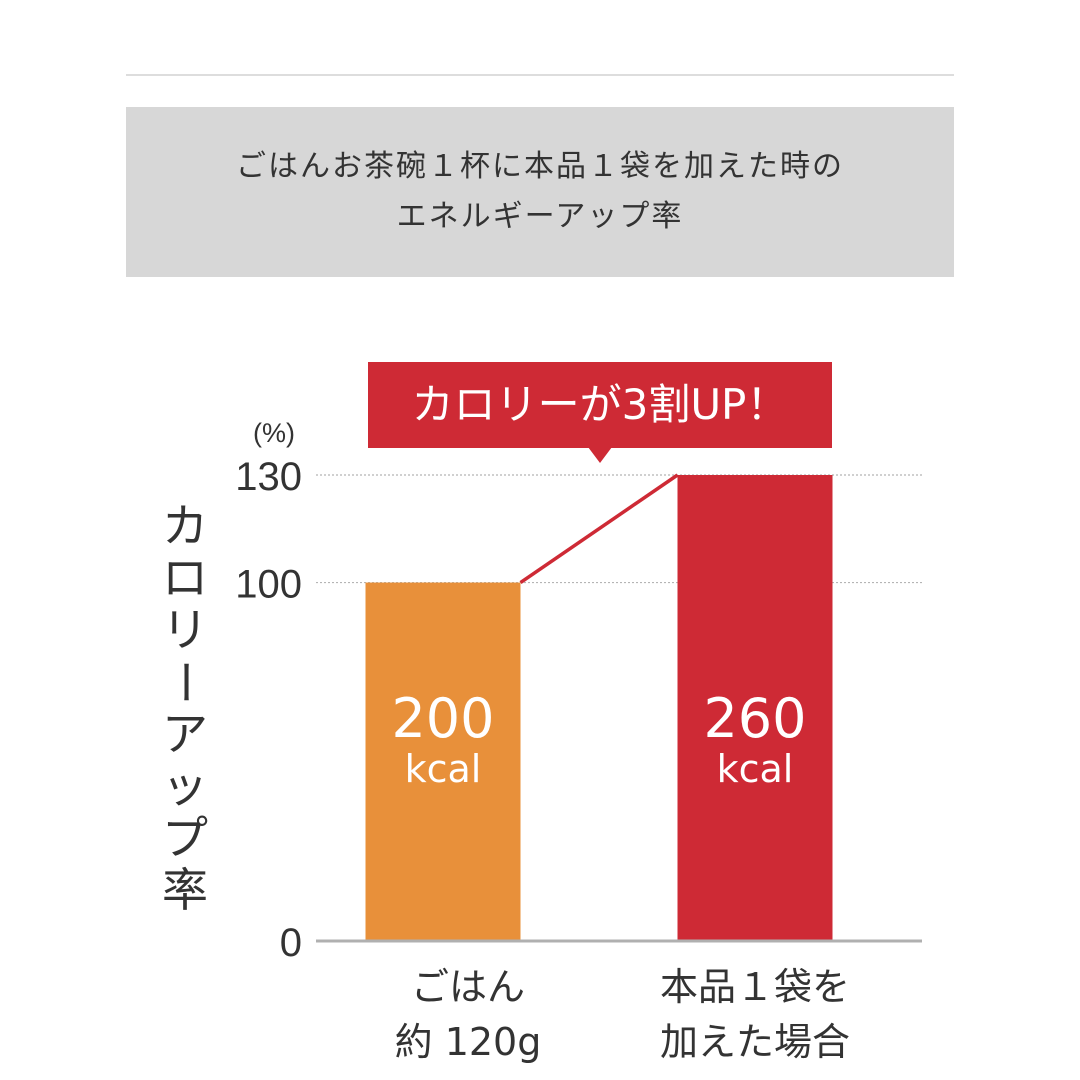 The height and width of the screenshot is (1080, 1080). I want to click on callout-box, so click(600, 405).